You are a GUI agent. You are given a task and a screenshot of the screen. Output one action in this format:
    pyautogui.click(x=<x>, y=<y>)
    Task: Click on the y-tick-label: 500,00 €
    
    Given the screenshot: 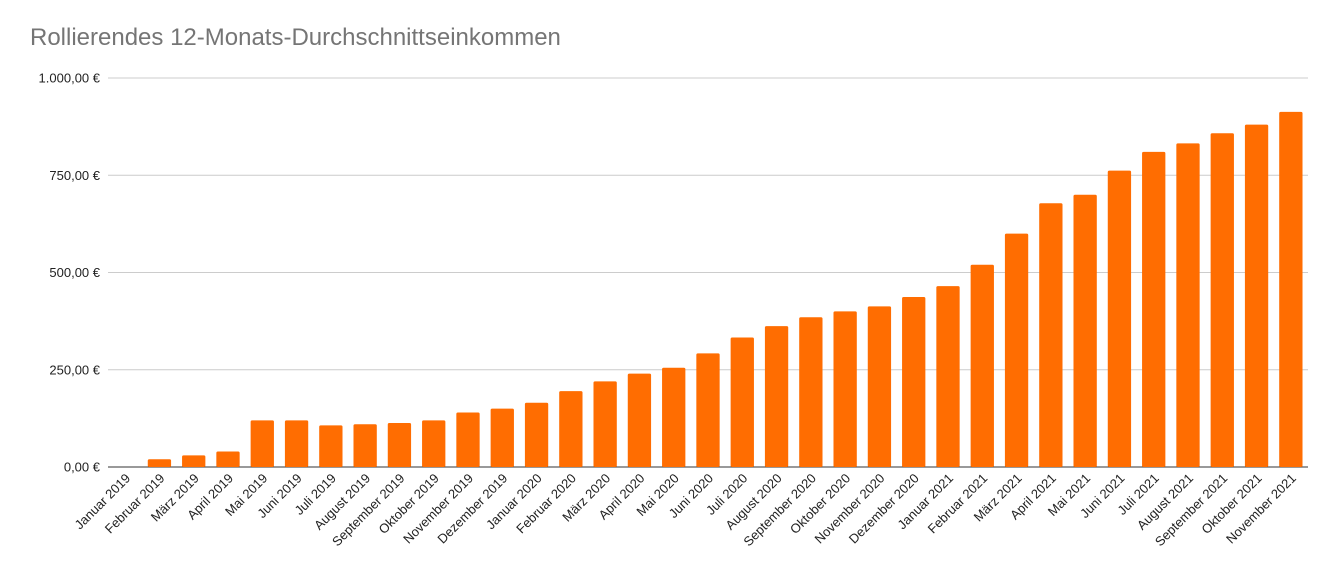 What is the action you would take?
    pyautogui.click(x=74, y=272)
    